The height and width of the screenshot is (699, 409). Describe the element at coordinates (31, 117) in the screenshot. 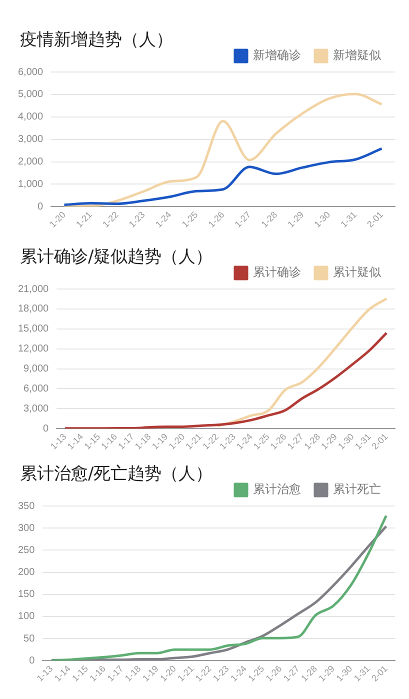

I see `y-tick-label: 4,000` at that location.